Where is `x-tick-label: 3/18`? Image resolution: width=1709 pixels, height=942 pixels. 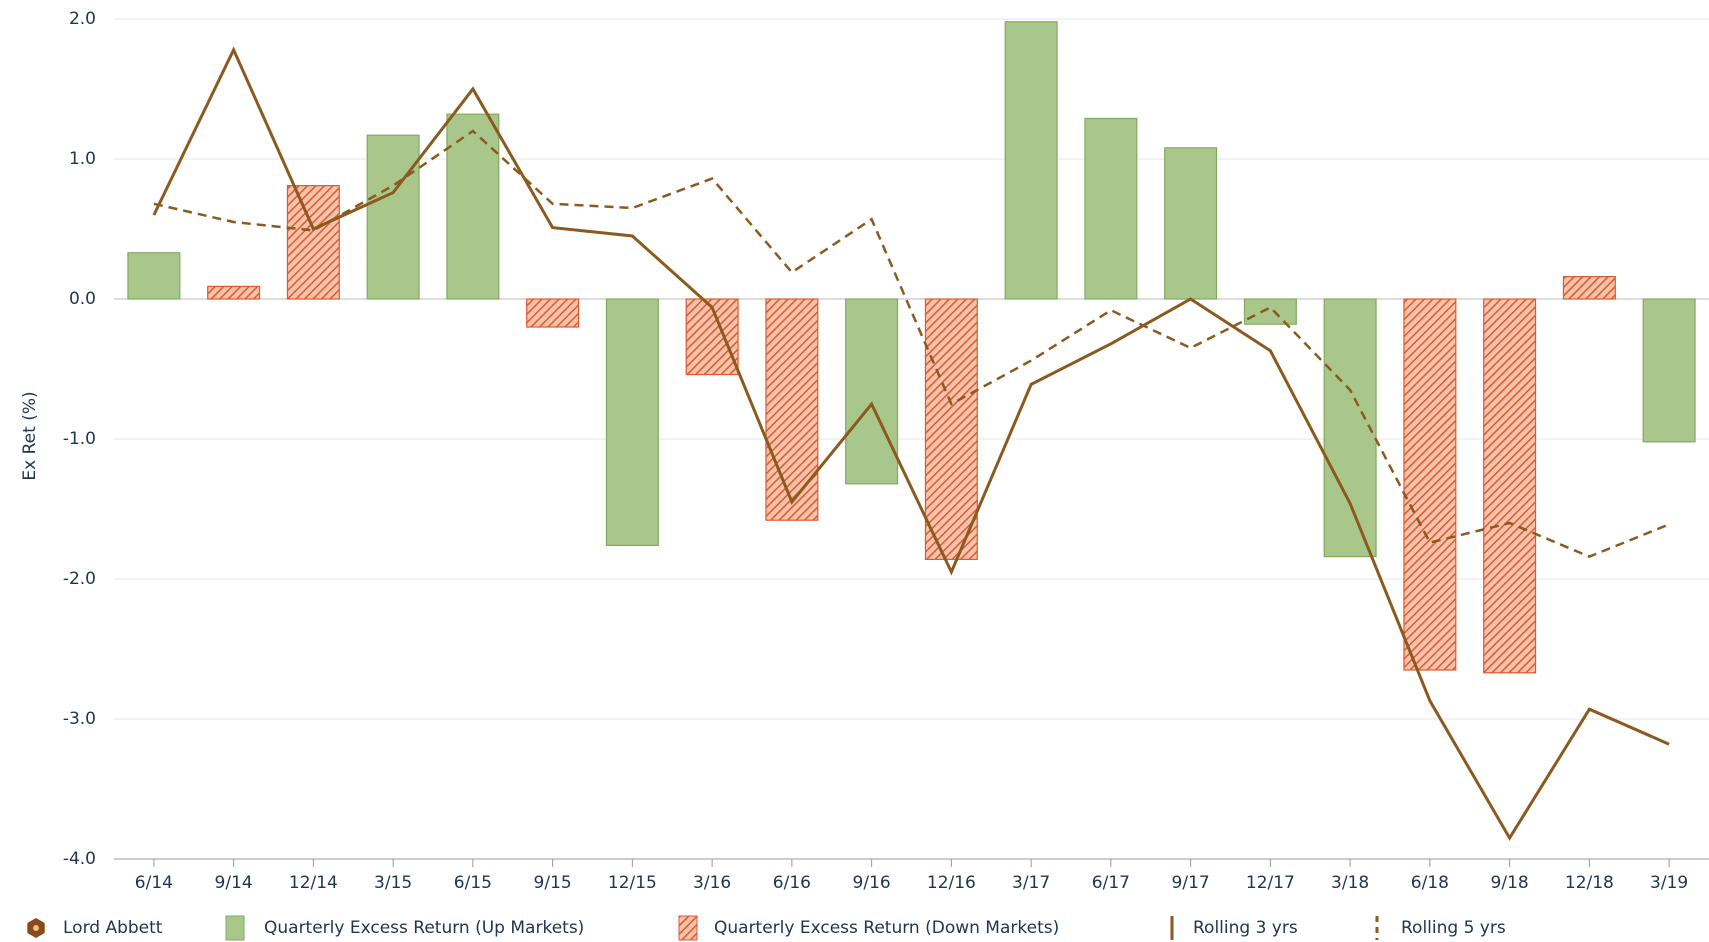
x-tick-label: 3/18 is located at coordinates (1350, 883).